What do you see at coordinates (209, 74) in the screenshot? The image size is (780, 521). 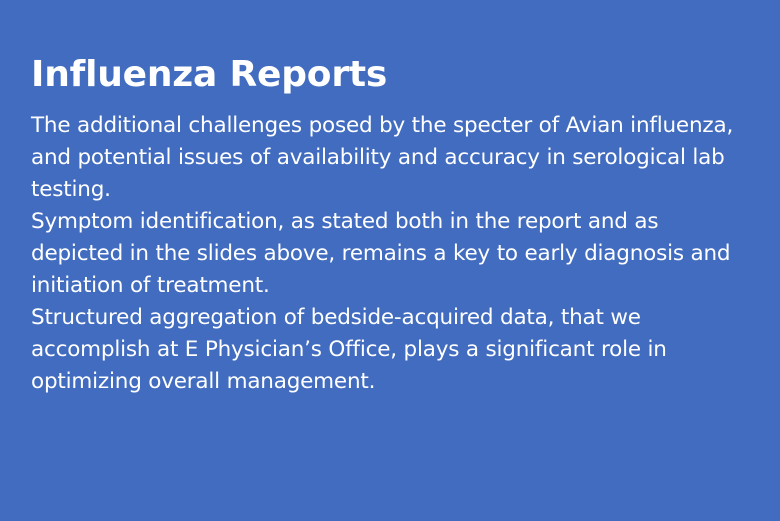 I see `panel-title: Influenza Reports` at bounding box center [209, 74].